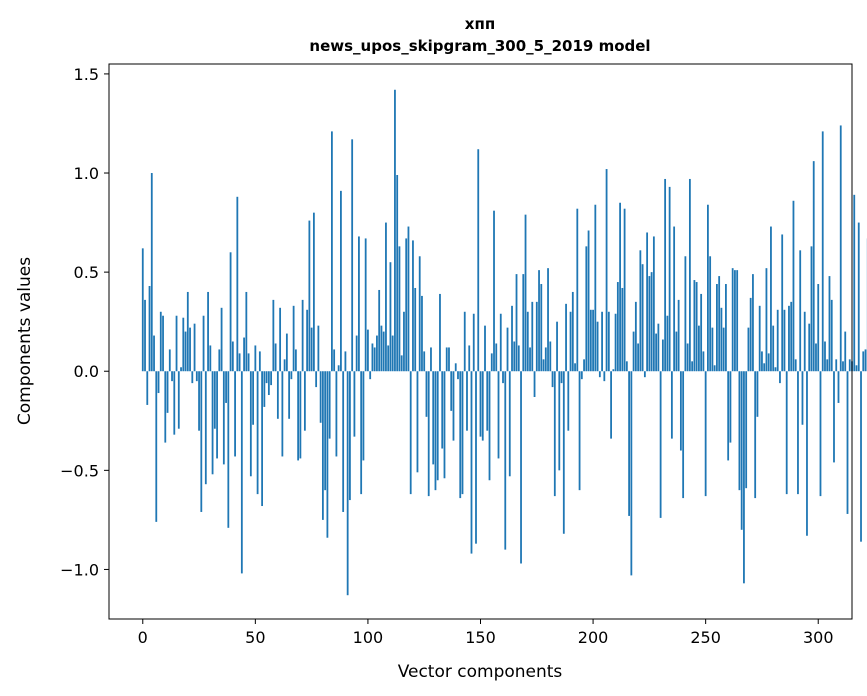  Describe the element at coordinates (480, 672) in the screenshot. I see `x-axis-label: Vector components` at that location.